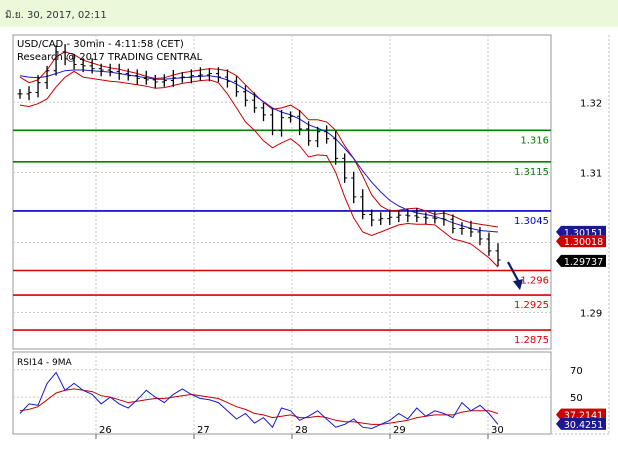 This screenshot has width=618, height=453. What do you see at coordinates (56, 15) in the screenshot?
I see `timestamp: มิ.ย. 30, 2017, 02:11` at bounding box center [56, 15].